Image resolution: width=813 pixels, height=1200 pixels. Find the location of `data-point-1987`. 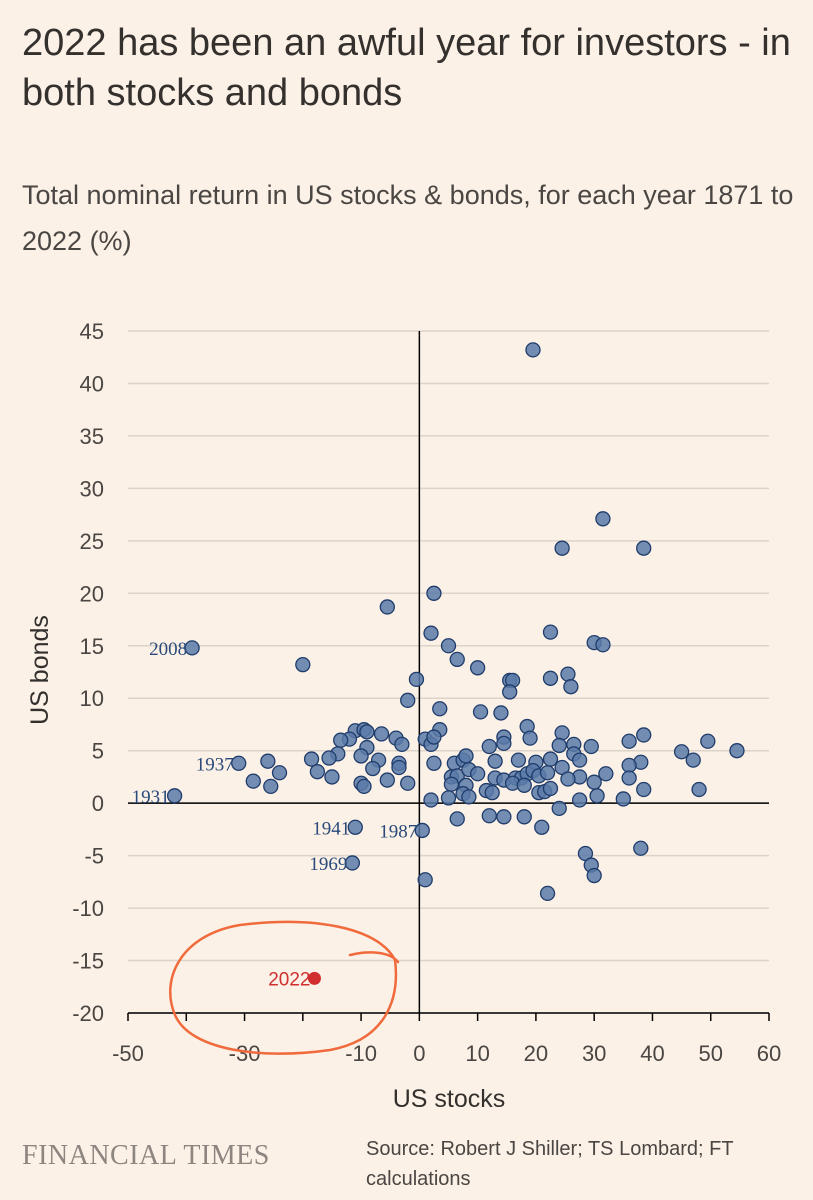

data-point-1987 is located at coordinates (422, 830).